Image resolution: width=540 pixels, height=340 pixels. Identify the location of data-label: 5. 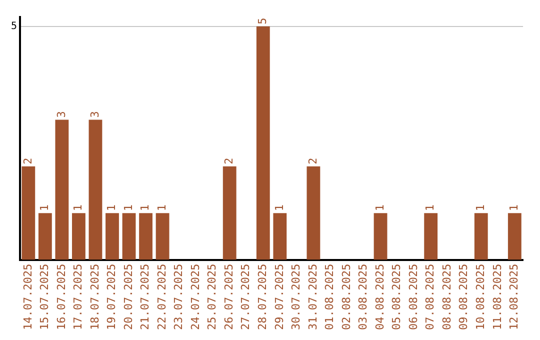
(263, 21).